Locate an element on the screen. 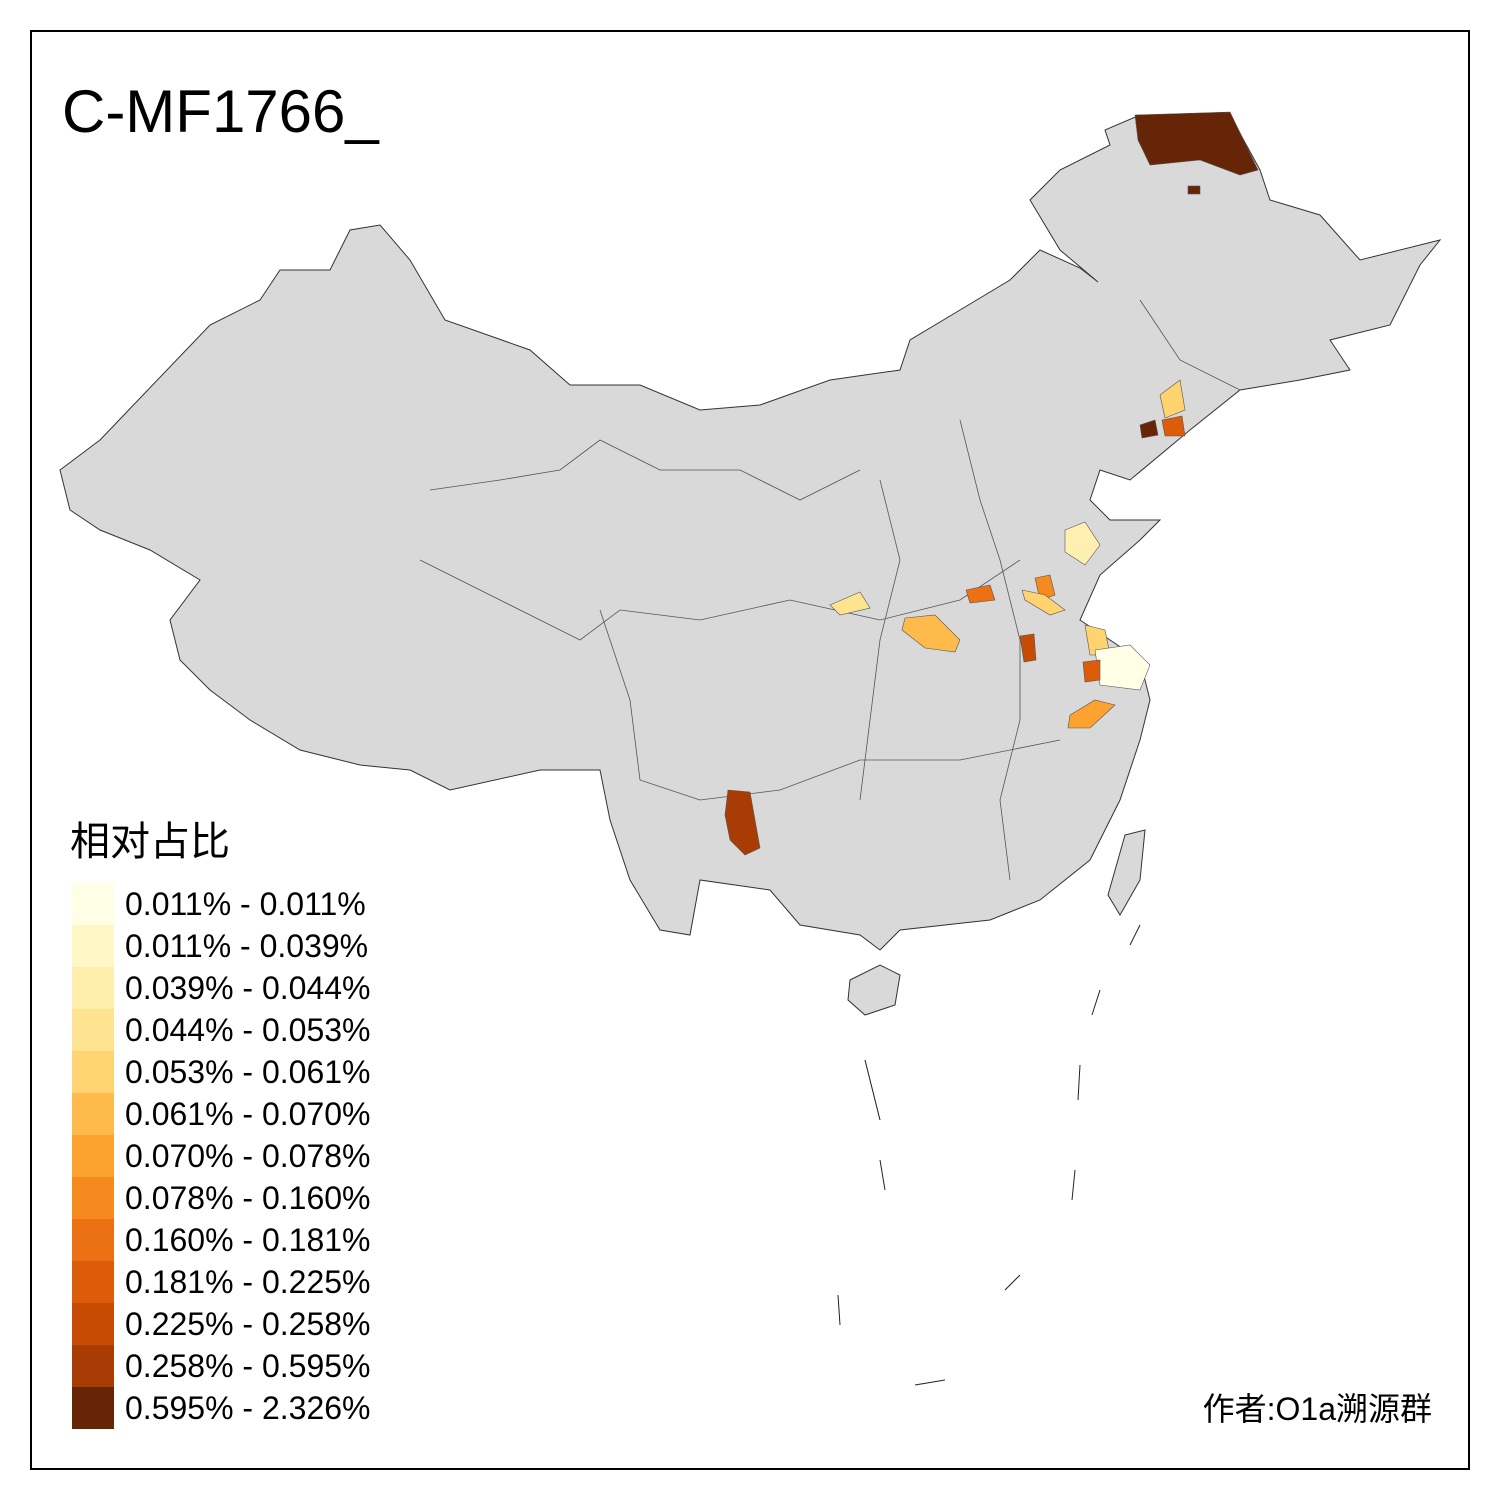  credit: 作者:O1a溯源群 is located at coordinates (1317, 1409).